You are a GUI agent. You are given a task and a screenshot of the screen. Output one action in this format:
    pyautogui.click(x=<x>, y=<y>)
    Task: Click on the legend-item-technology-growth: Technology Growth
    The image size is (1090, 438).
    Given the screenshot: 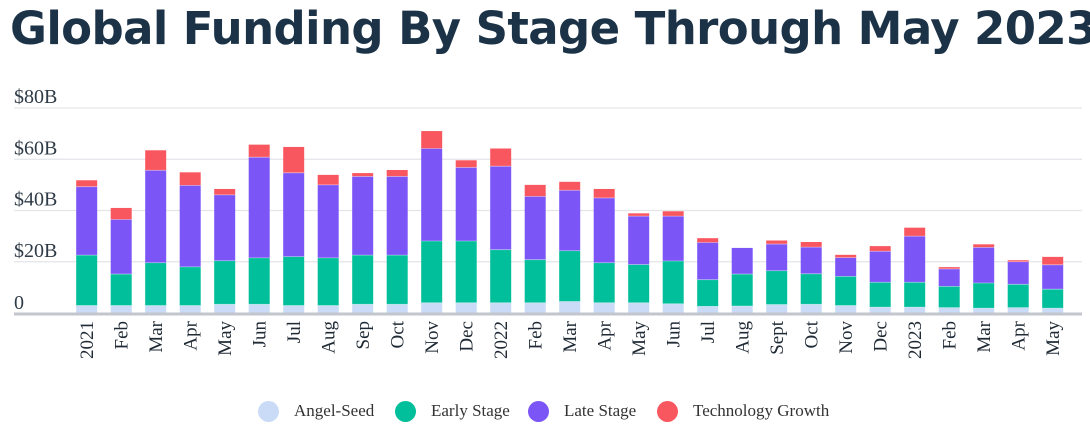 What is the action you would take?
    pyautogui.click(x=743, y=411)
    